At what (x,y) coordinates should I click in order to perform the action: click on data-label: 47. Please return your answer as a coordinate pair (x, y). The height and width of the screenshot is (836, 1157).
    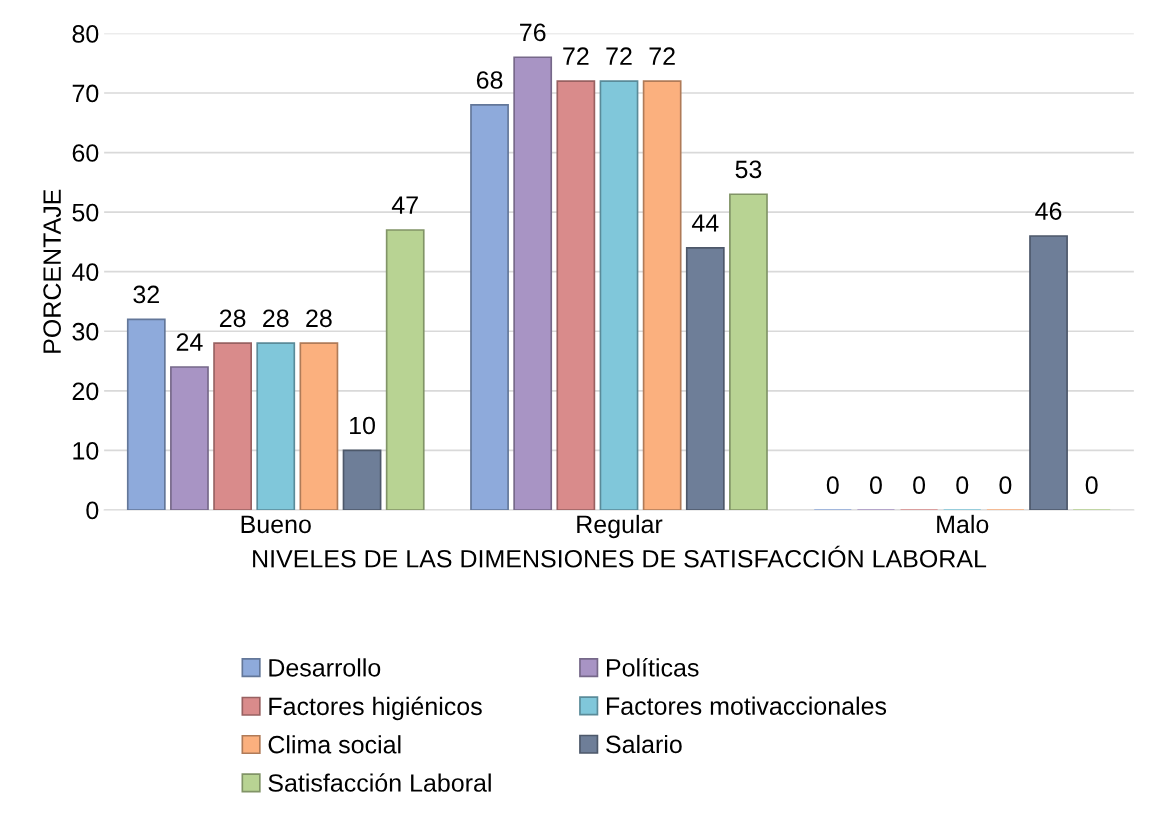
    Looking at the image, I should click on (404, 205).